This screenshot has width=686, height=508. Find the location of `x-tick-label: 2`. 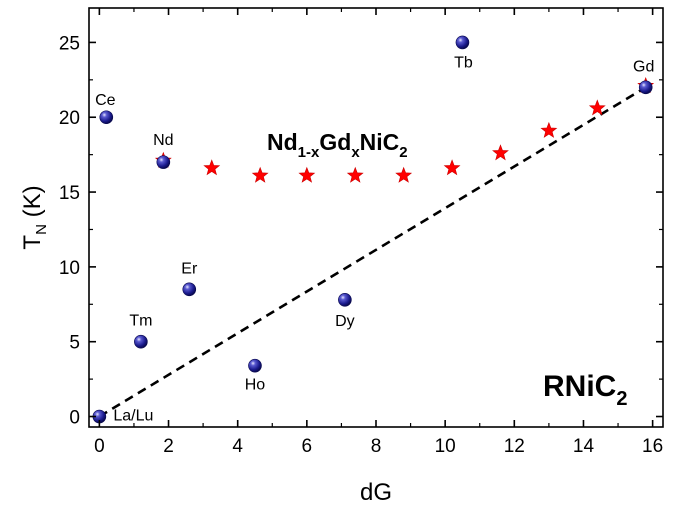

x-tick-label: 2 is located at coordinates (168, 446).